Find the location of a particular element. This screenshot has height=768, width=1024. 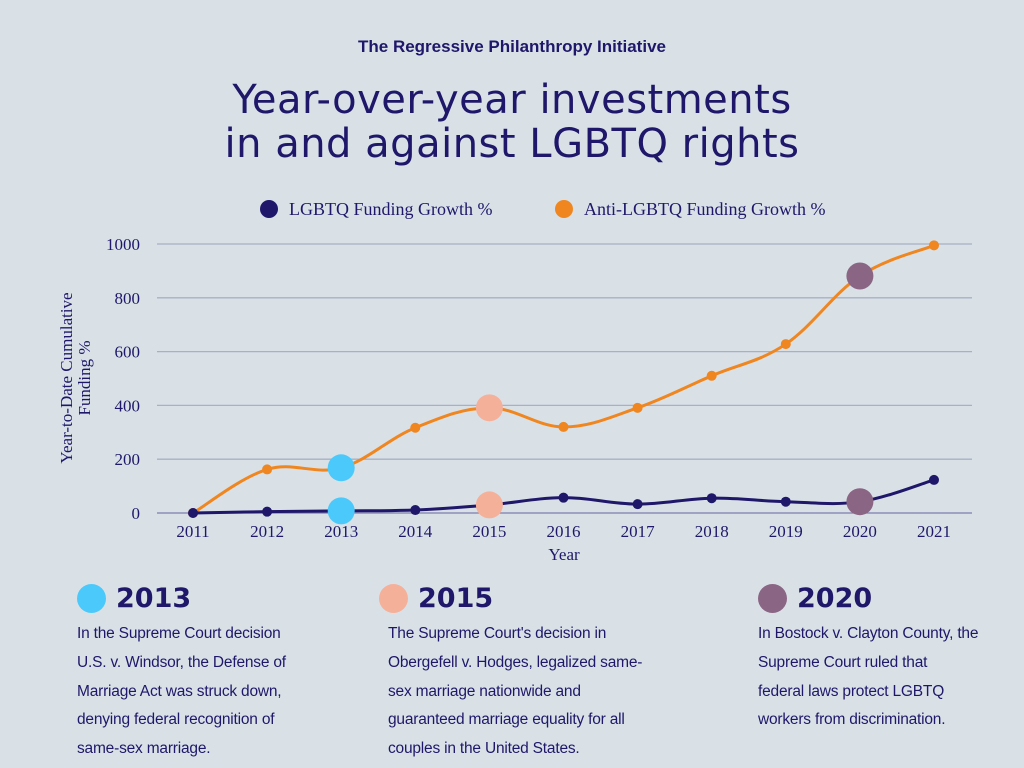

x-tick-label: 2013 is located at coordinates (341, 531).